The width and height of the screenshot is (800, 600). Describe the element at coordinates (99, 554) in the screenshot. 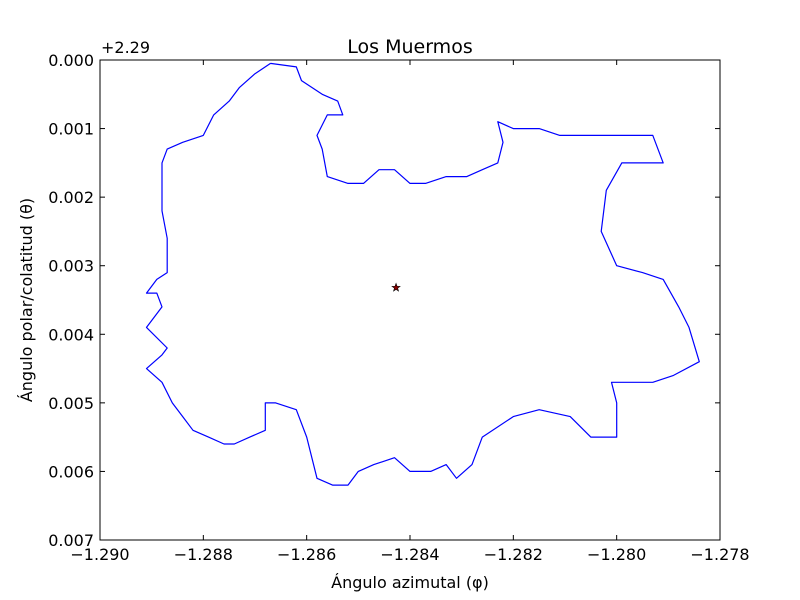

I see `x-tick-label: −1.290` at that location.